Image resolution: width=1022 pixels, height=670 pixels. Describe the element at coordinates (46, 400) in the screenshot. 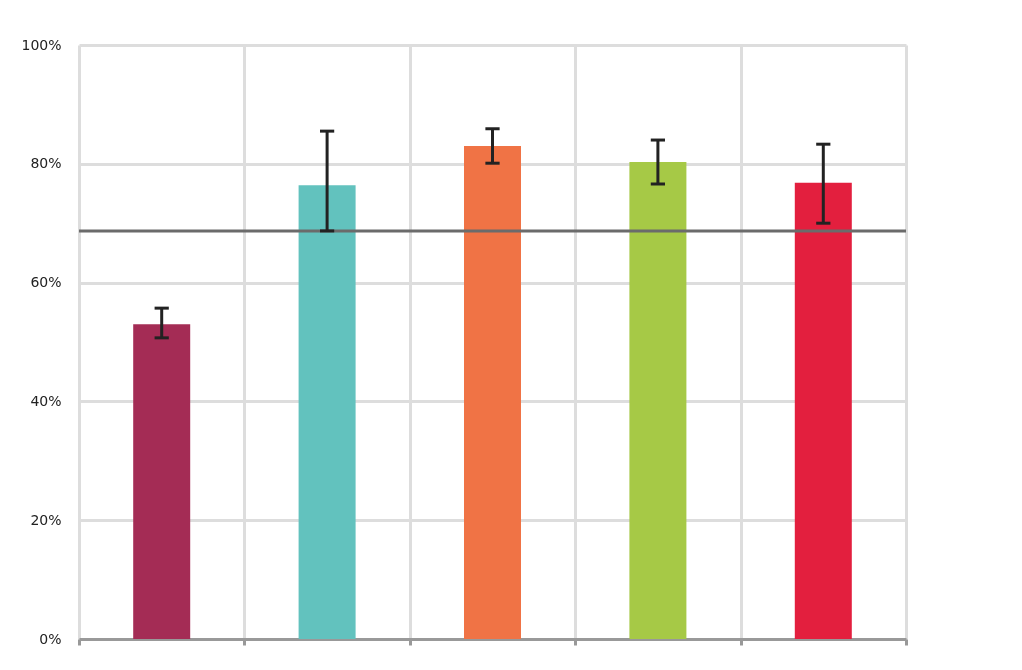

I see `y-tick-label: 40%` at that location.